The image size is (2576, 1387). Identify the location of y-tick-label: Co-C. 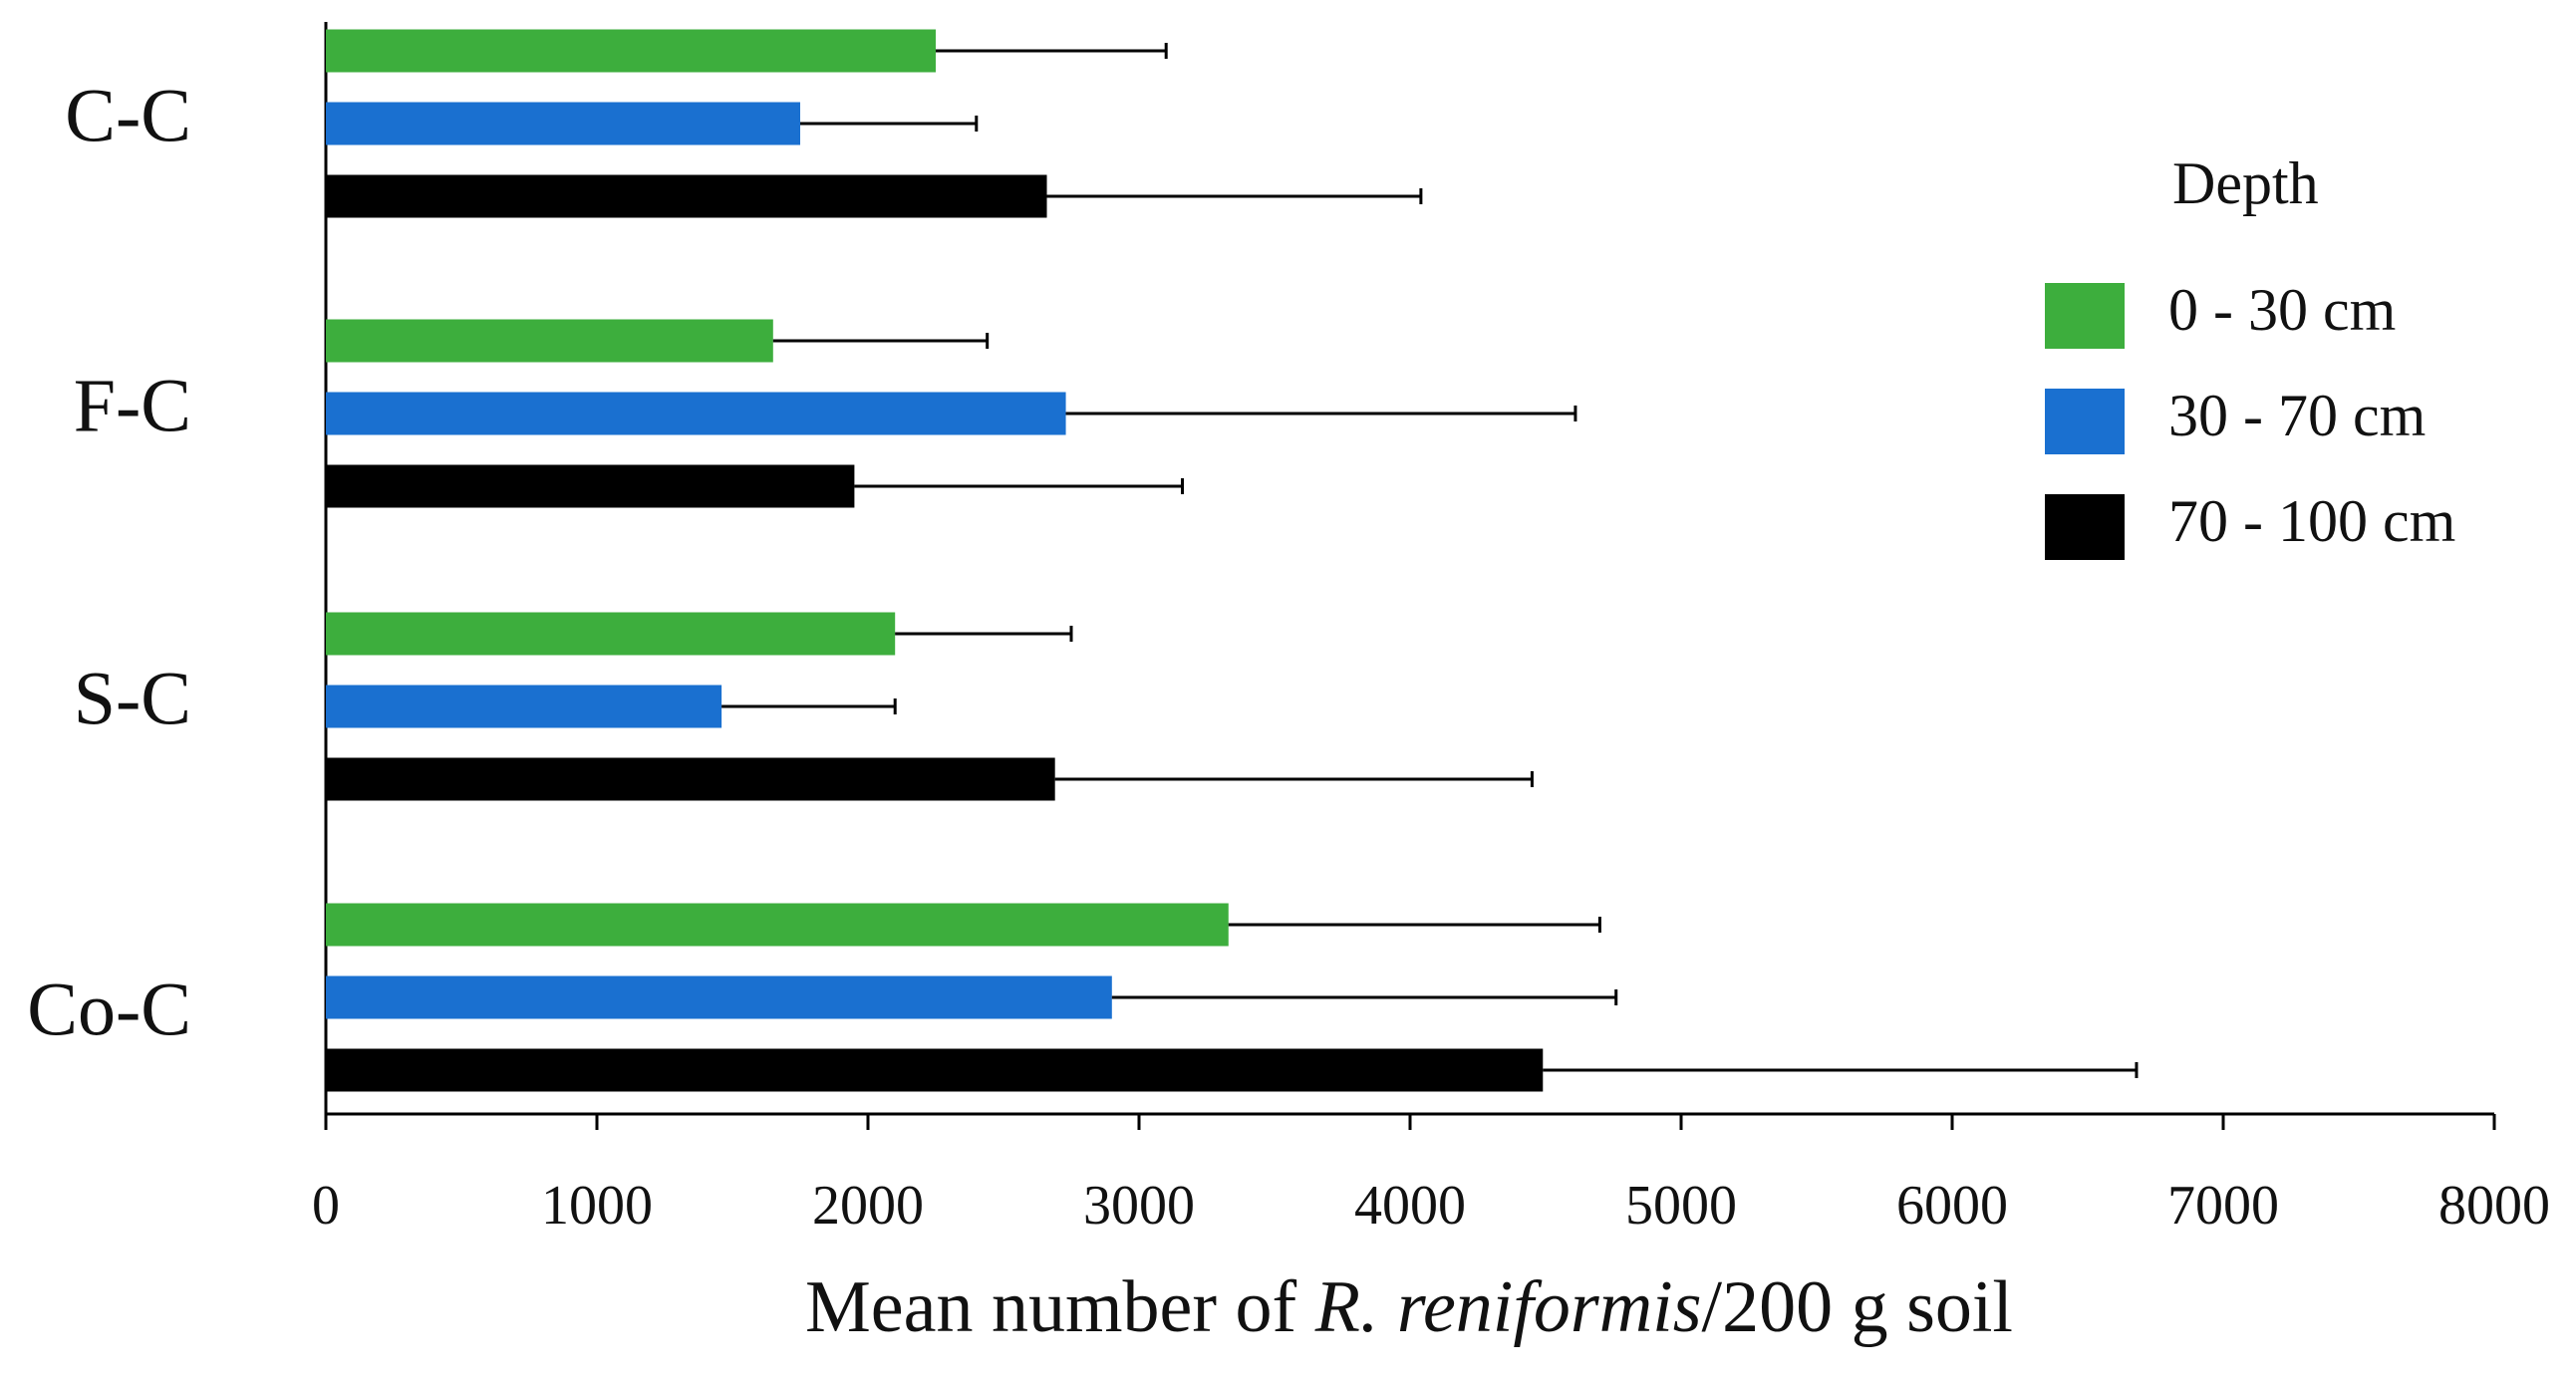
(109, 1009).